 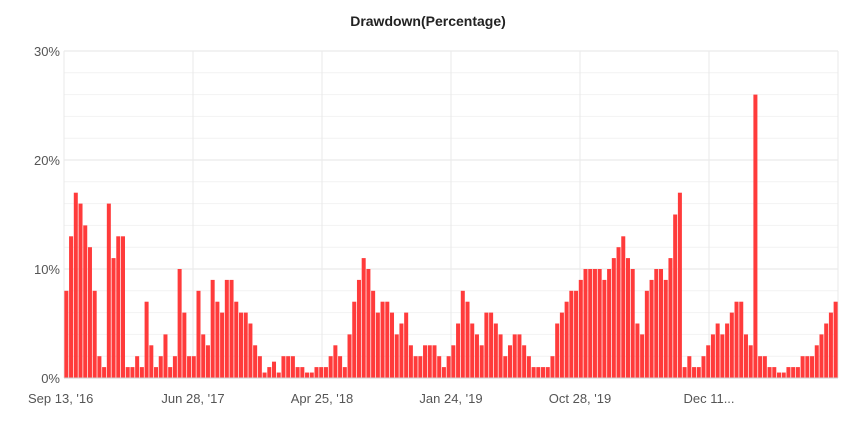 What do you see at coordinates (50, 378) in the screenshot?
I see `y-tick-label: 0%` at bounding box center [50, 378].